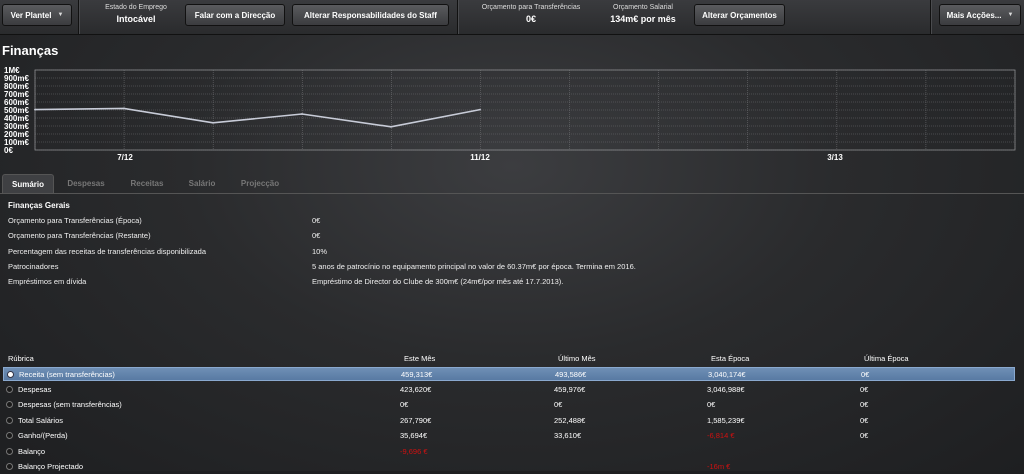  Describe the element at coordinates (136, 7) in the screenshot. I see `employment-status-label: Estado do Emprego` at that location.